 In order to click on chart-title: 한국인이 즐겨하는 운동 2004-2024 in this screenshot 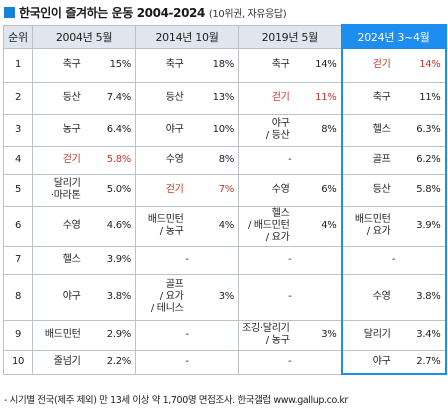, I will do `click(112, 12)`.